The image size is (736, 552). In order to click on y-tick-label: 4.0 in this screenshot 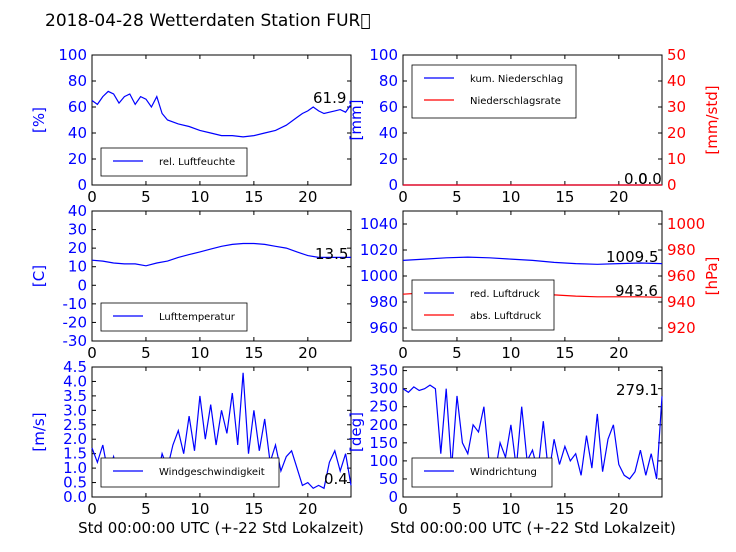, I will do `click(75, 381)`.